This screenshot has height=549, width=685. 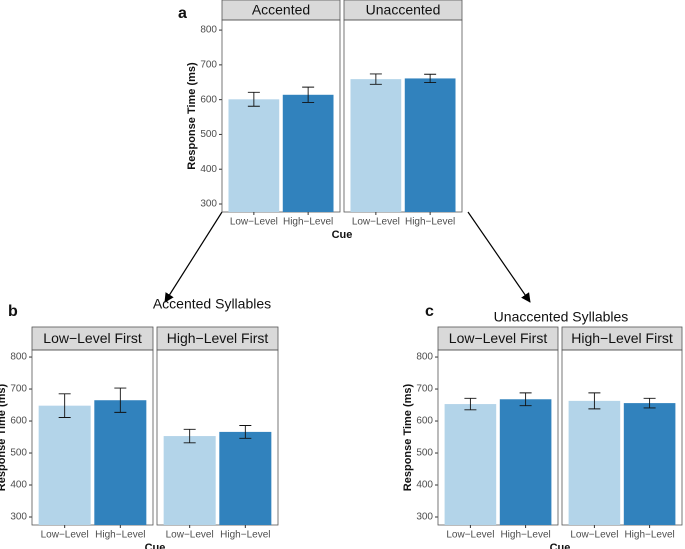 What do you see at coordinates (429, 311) in the screenshot?
I see `panel-label: c` at bounding box center [429, 311].